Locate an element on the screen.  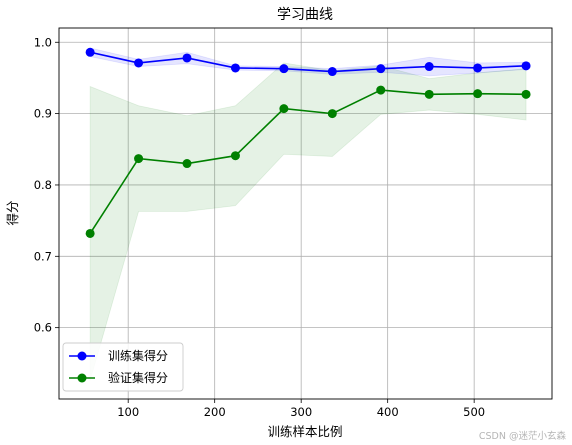
legend-val-label: 验证集得分 is located at coordinates (138, 377).